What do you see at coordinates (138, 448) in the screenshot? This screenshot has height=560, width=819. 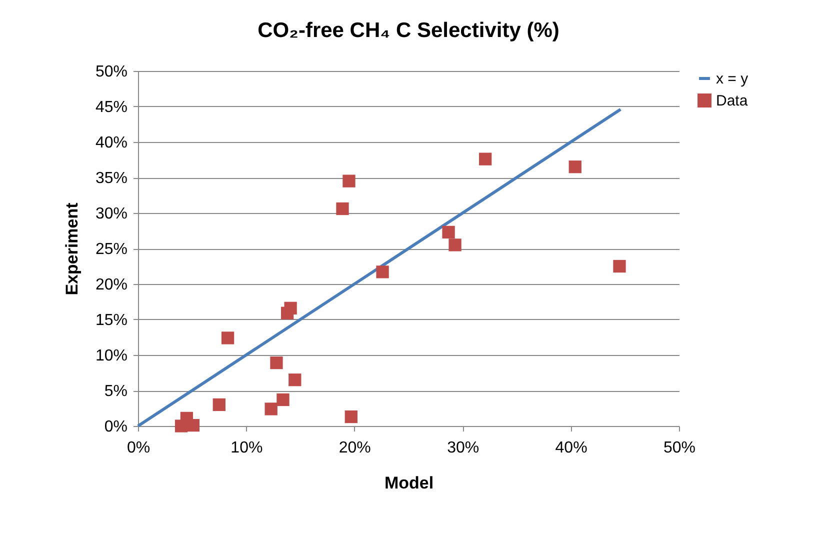 I see `x-tick-label: 0%` at bounding box center [138, 448].